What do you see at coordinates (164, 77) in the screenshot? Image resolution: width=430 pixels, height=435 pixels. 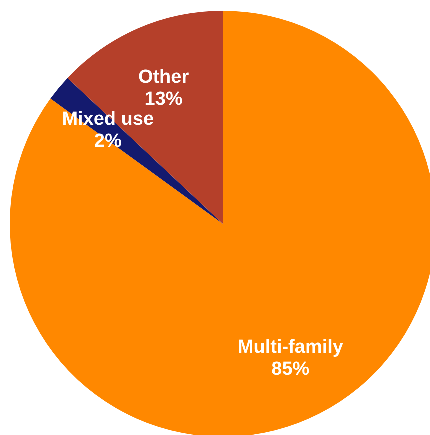 I see `slice-label: Other` at bounding box center [164, 77].